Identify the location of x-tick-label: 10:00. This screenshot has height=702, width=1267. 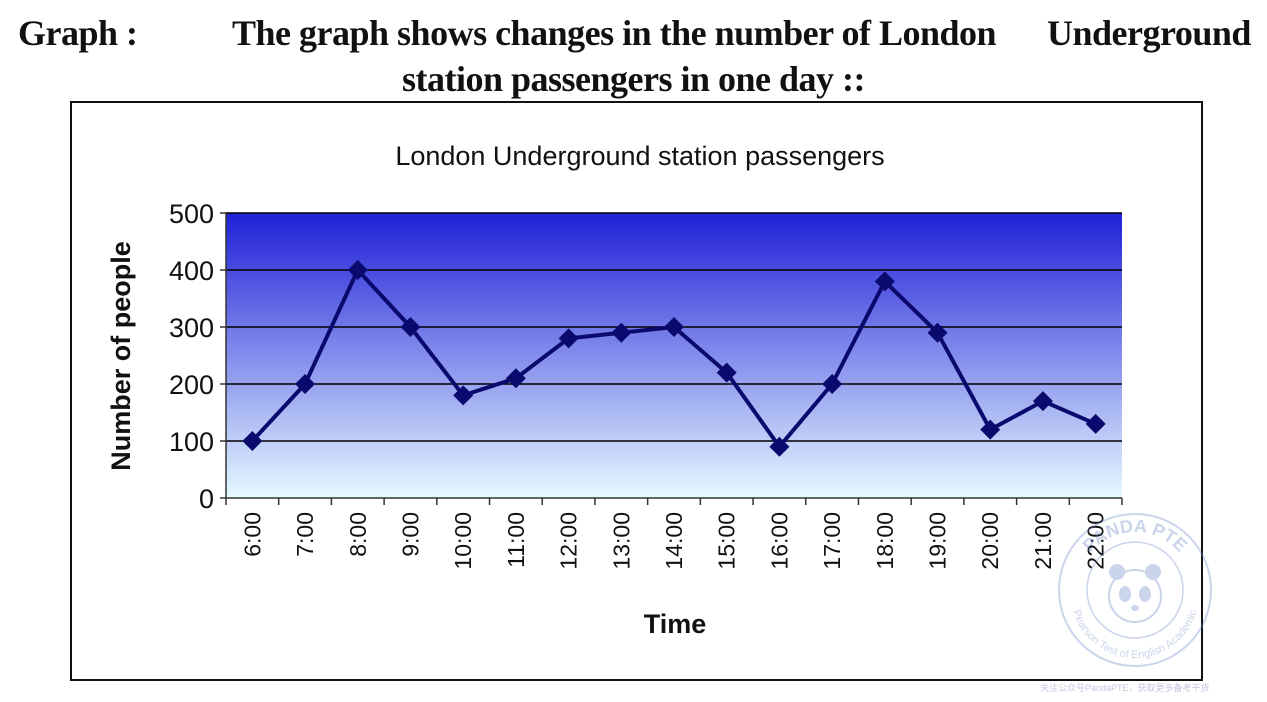
(463, 541).